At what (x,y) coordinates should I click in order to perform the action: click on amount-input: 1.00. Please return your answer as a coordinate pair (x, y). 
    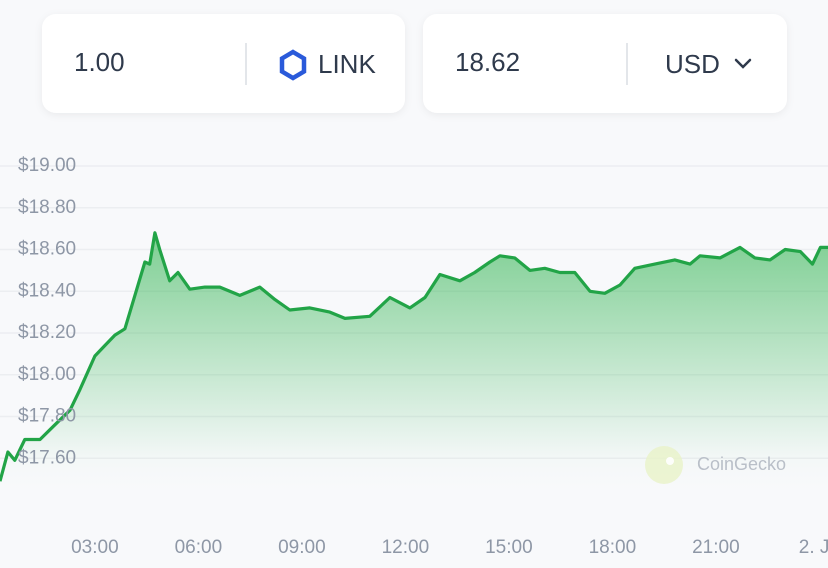
    Looking at the image, I should click on (99, 62).